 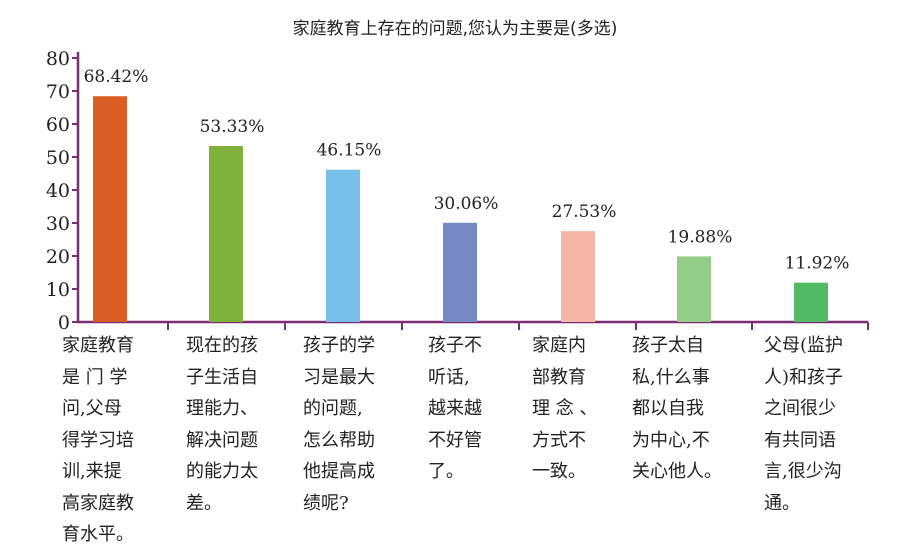 What do you see at coordinates (804, 424) in the screenshot?
I see `x-category-label: 父母(监护 人)和孩子 之间很少 有共同语 言,很少沟 通。` at bounding box center [804, 424].